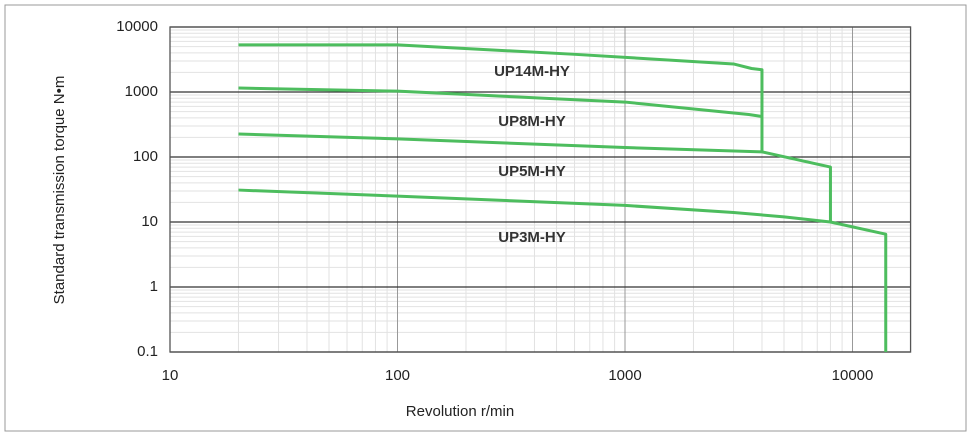 This screenshot has width=972, height=437. Describe the element at coordinates (59, 190) in the screenshot. I see `y-axis-label: Standard transmission torque N•m` at that location.